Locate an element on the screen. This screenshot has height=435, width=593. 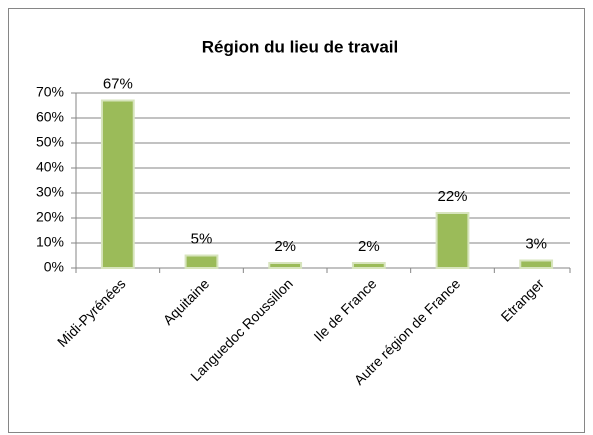
y-tick-label: 0% is located at coordinates (54, 267).